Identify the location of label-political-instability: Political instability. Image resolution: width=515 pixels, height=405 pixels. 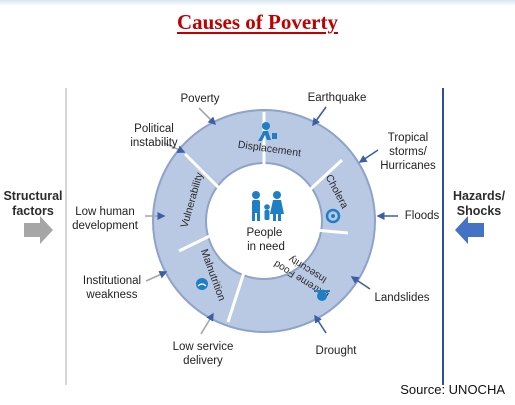
(154, 136).